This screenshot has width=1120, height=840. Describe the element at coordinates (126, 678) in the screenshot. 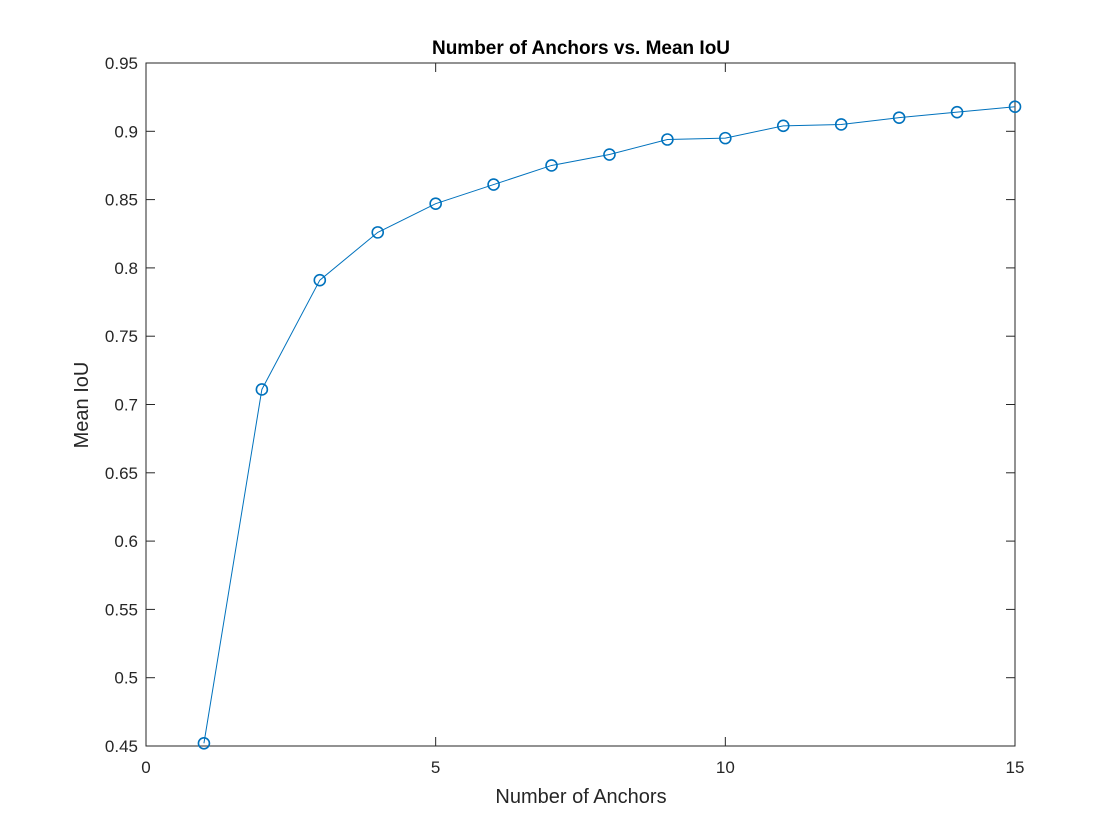

I see `y-tick-label: 0.5` at that location.